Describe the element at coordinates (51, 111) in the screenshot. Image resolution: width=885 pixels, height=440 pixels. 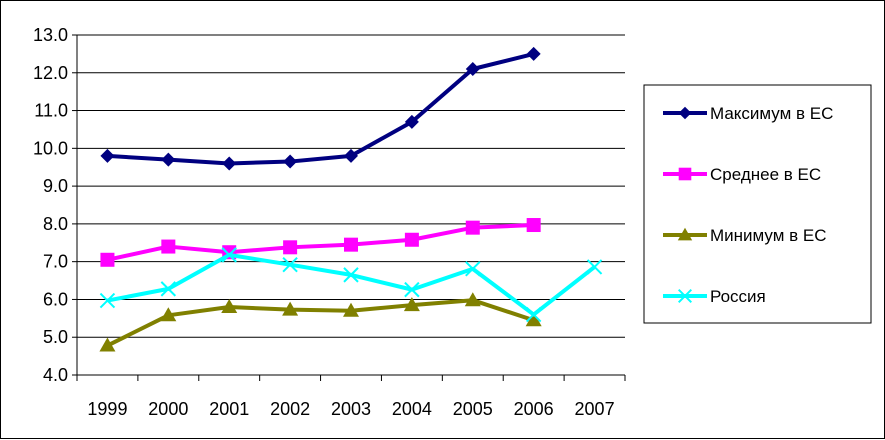
I see `y-tick-label: 11.0` at that location.